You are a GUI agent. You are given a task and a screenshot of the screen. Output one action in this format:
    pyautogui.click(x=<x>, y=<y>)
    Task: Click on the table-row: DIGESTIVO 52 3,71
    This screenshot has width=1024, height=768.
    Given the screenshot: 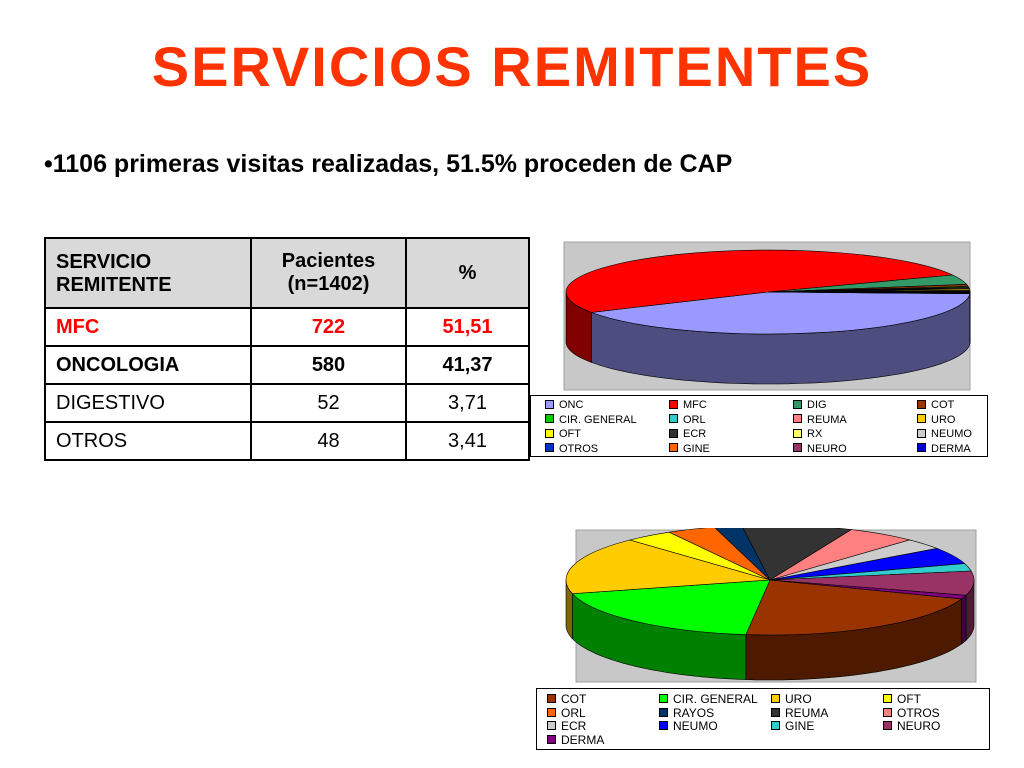 What is the action you would take?
    pyautogui.click(x=287, y=403)
    